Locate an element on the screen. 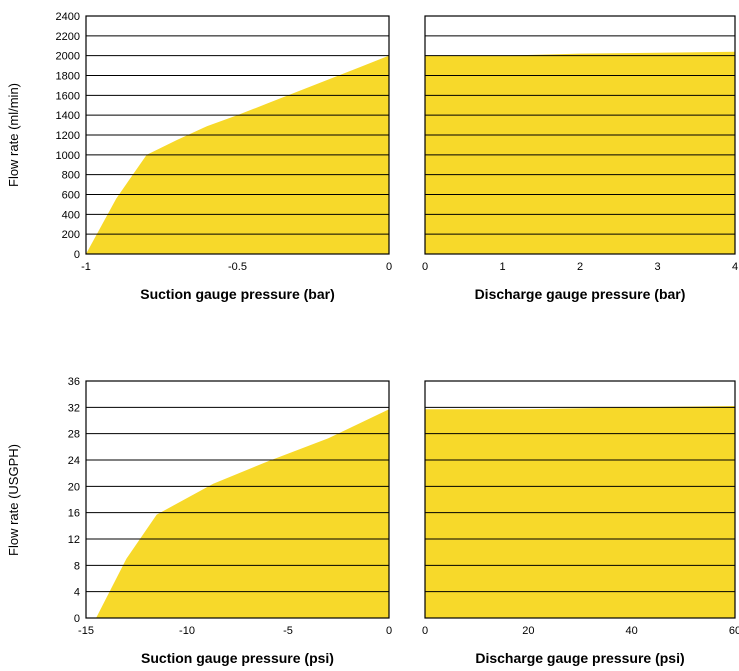  x-axis-label: Suction gauge pressure (psi) is located at coordinates (237, 658).